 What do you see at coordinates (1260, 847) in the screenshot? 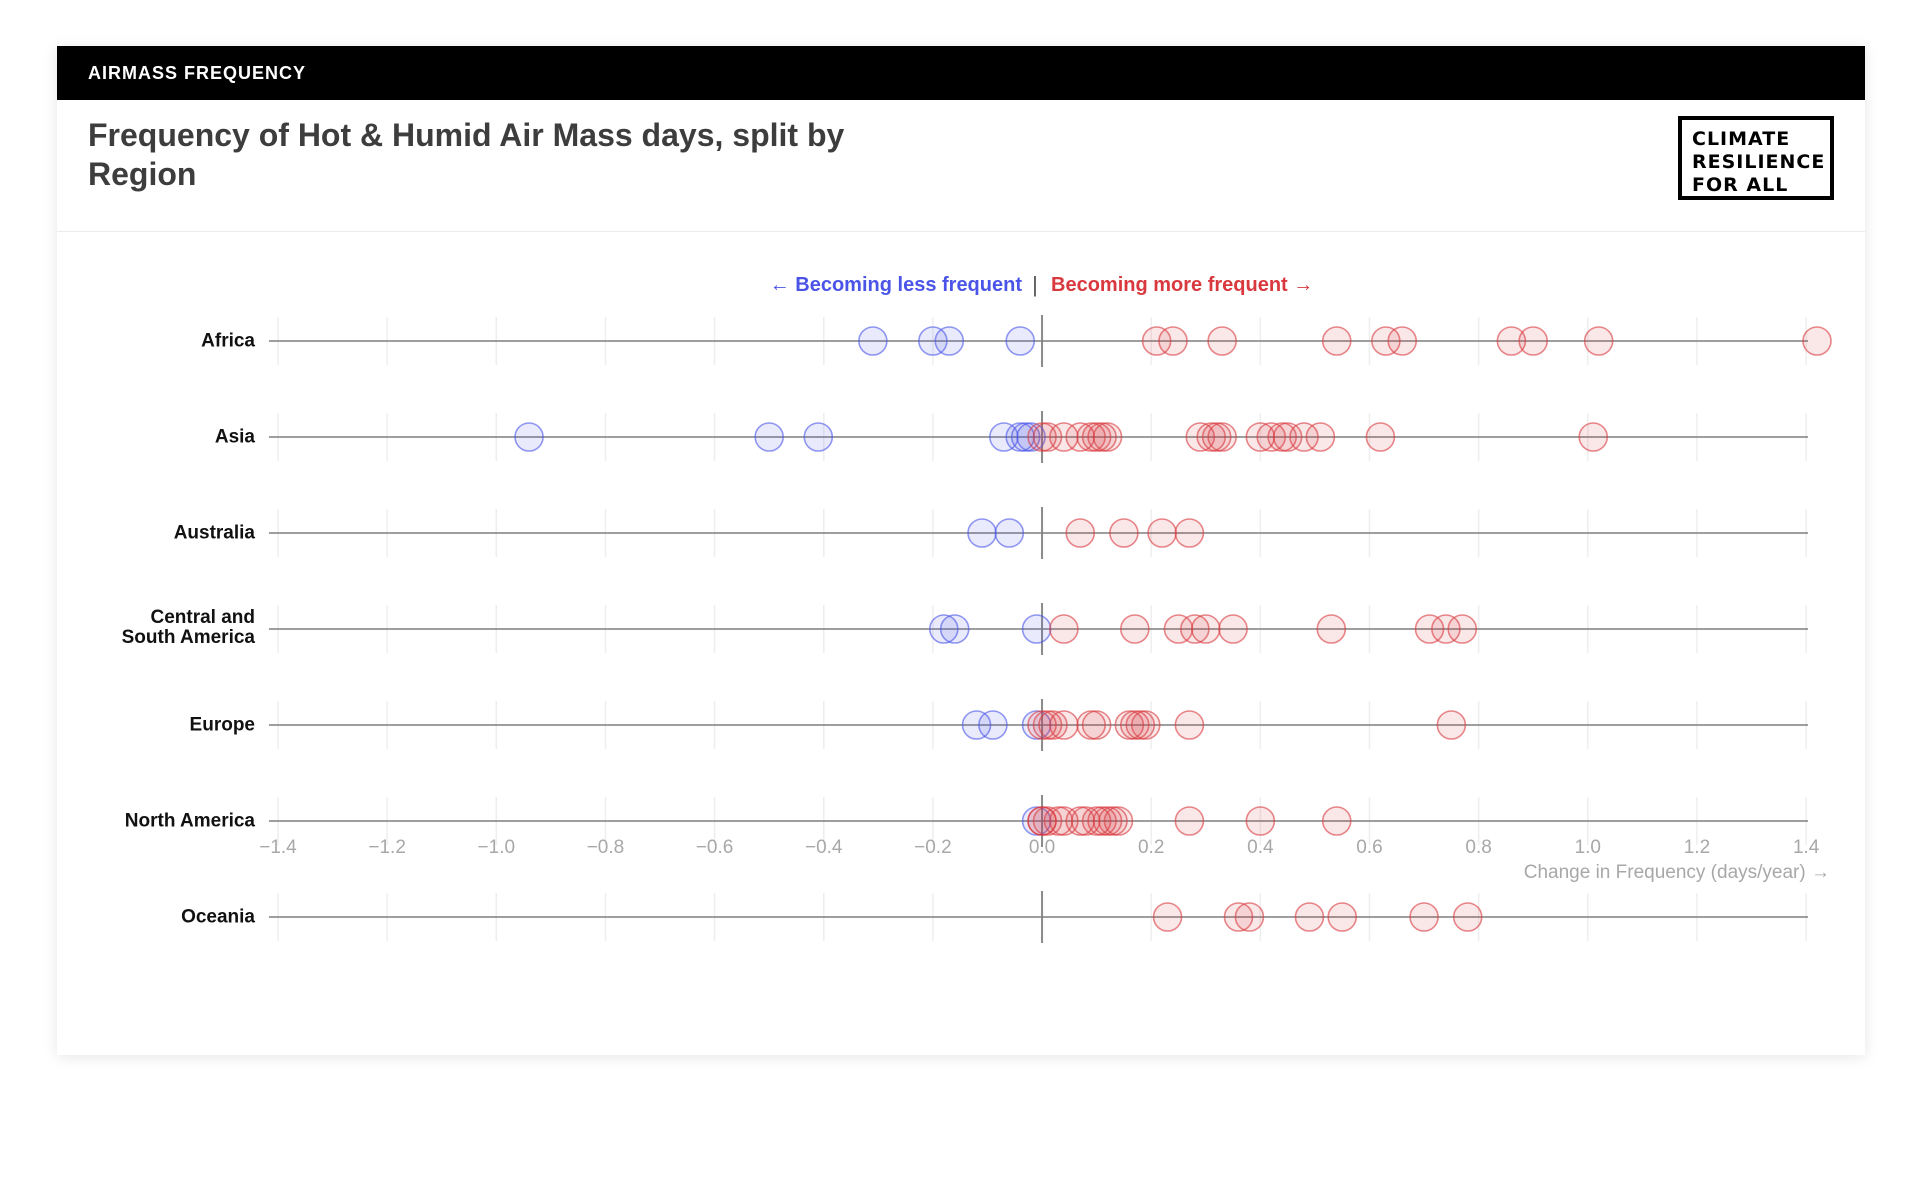
I see `x-tick-label: 0.4` at bounding box center [1260, 847].